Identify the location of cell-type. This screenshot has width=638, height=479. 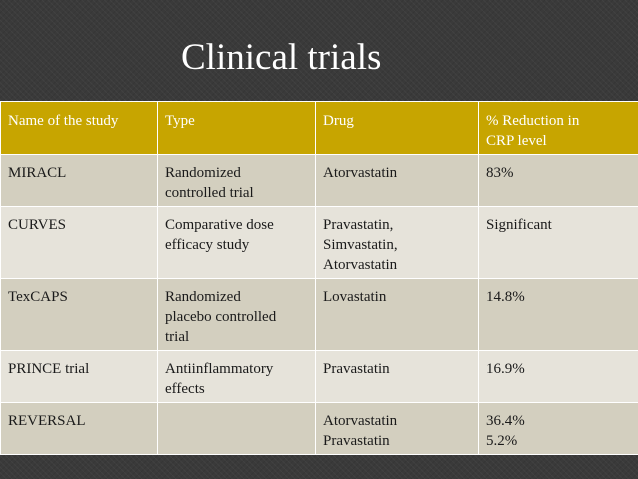
(236, 428).